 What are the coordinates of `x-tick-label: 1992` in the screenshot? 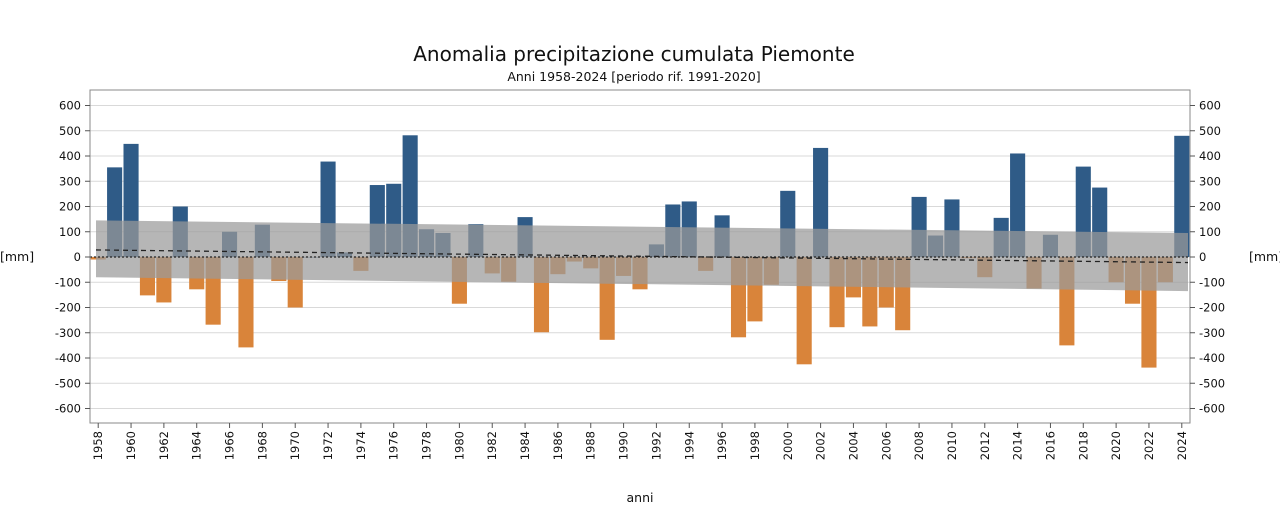 It's located at (656, 445).